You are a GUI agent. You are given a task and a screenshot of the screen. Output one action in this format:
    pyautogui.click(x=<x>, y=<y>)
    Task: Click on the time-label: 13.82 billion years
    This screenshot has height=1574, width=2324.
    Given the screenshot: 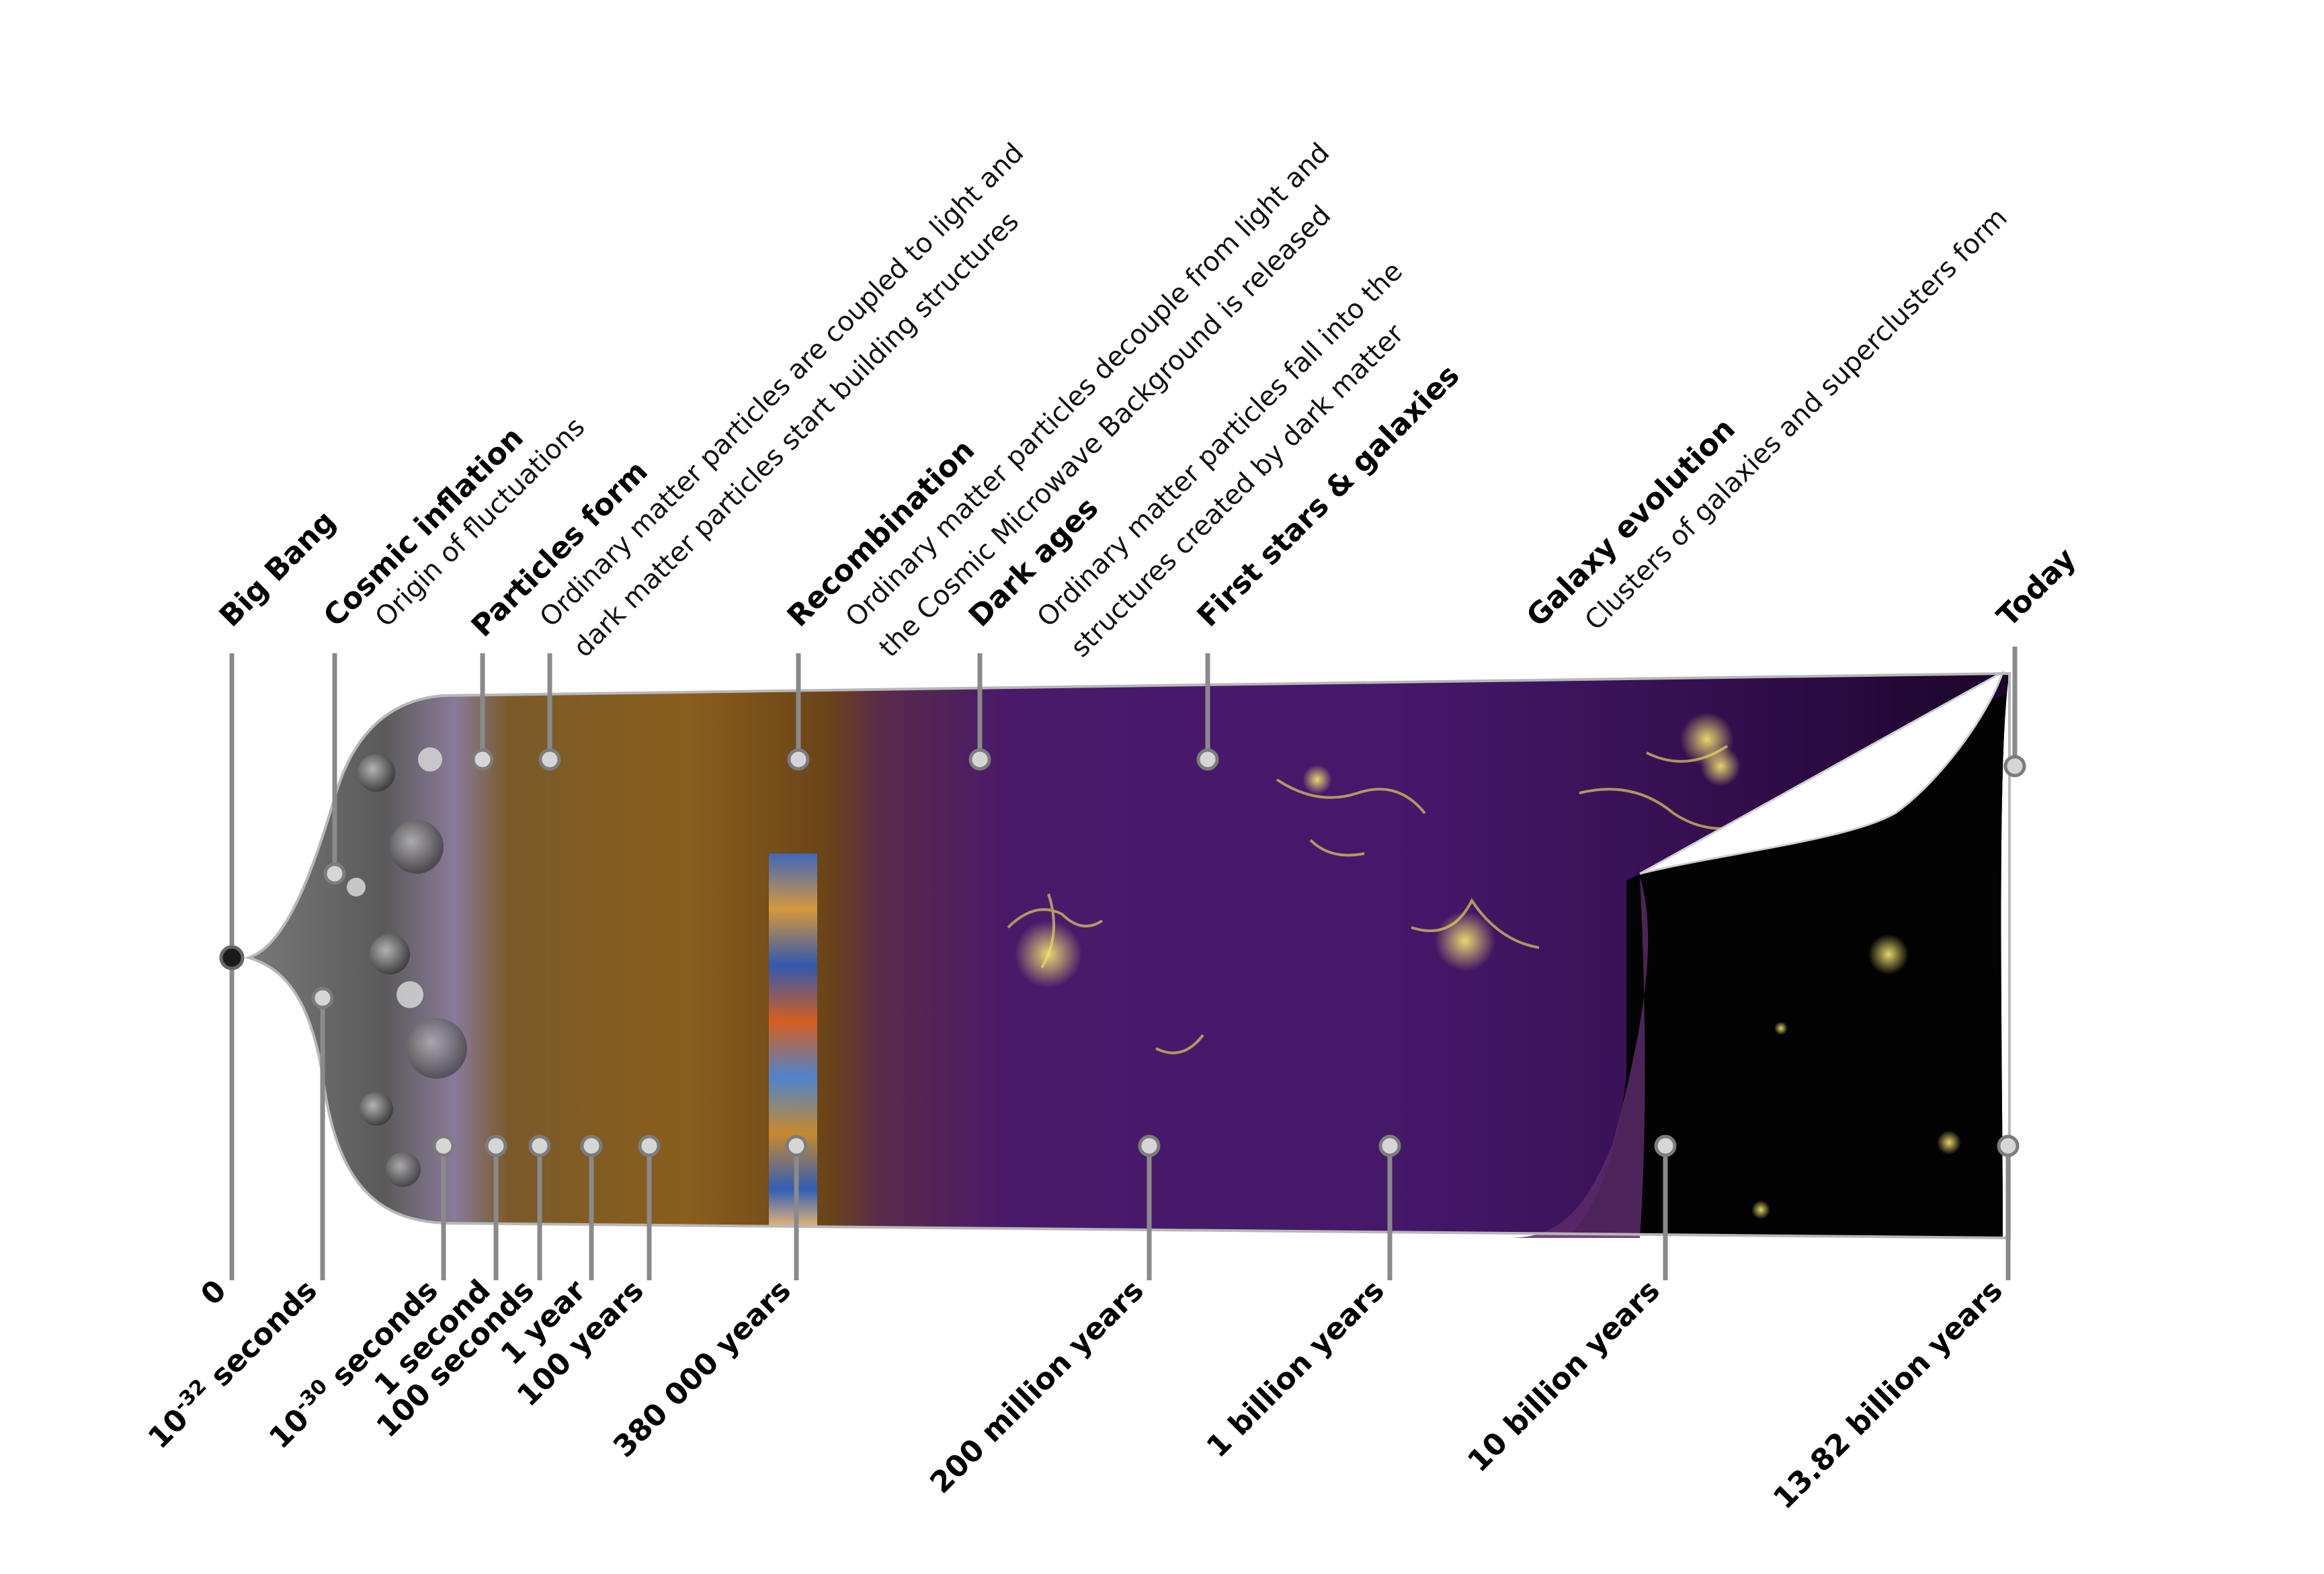 What is the action you would take?
    pyautogui.click(x=1888, y=1395)
    